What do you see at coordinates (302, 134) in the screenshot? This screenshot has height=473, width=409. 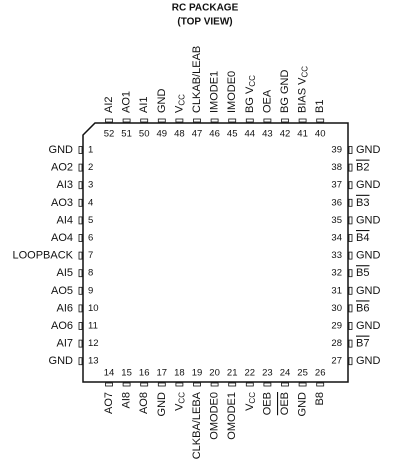 I see `pin-number: 41` at bounding box center [302, 134].